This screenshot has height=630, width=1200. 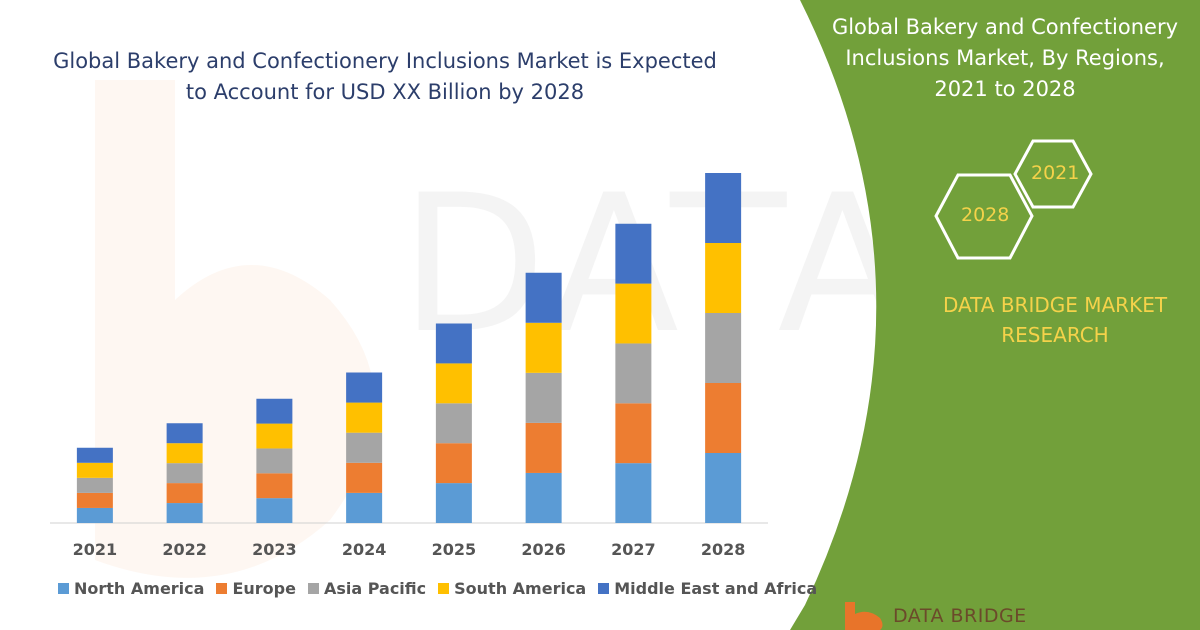 What do you see at coordinates (222, 588) in the screenshot?
I see `legend-swatch-europe` at bounding box center [222, 588].